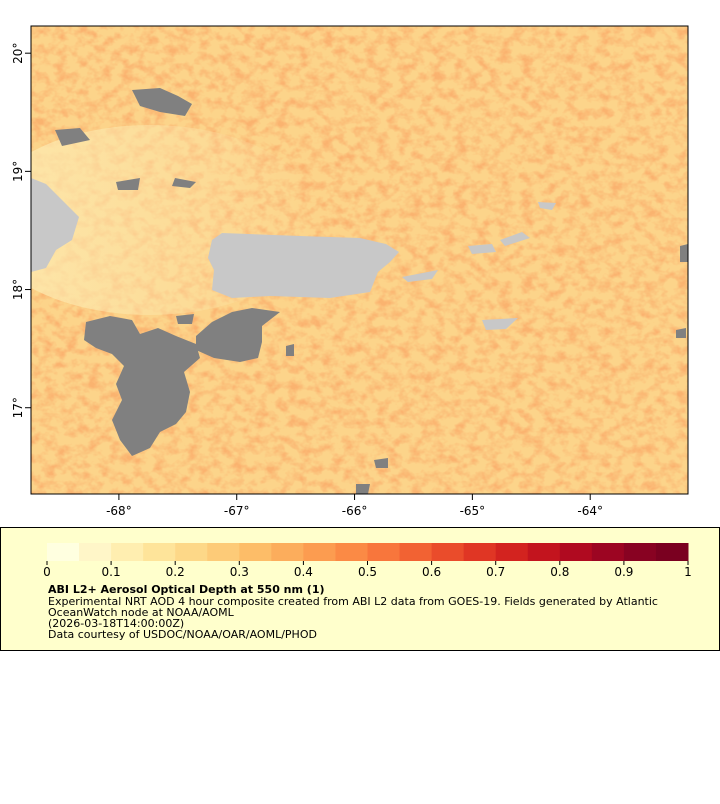 This screenshot has height=804, width=720. What do you see at coordinates (239, 572) in the screenshot?
I see `colorbar-tick-label: 0.3` at bounding box center [239, 572].